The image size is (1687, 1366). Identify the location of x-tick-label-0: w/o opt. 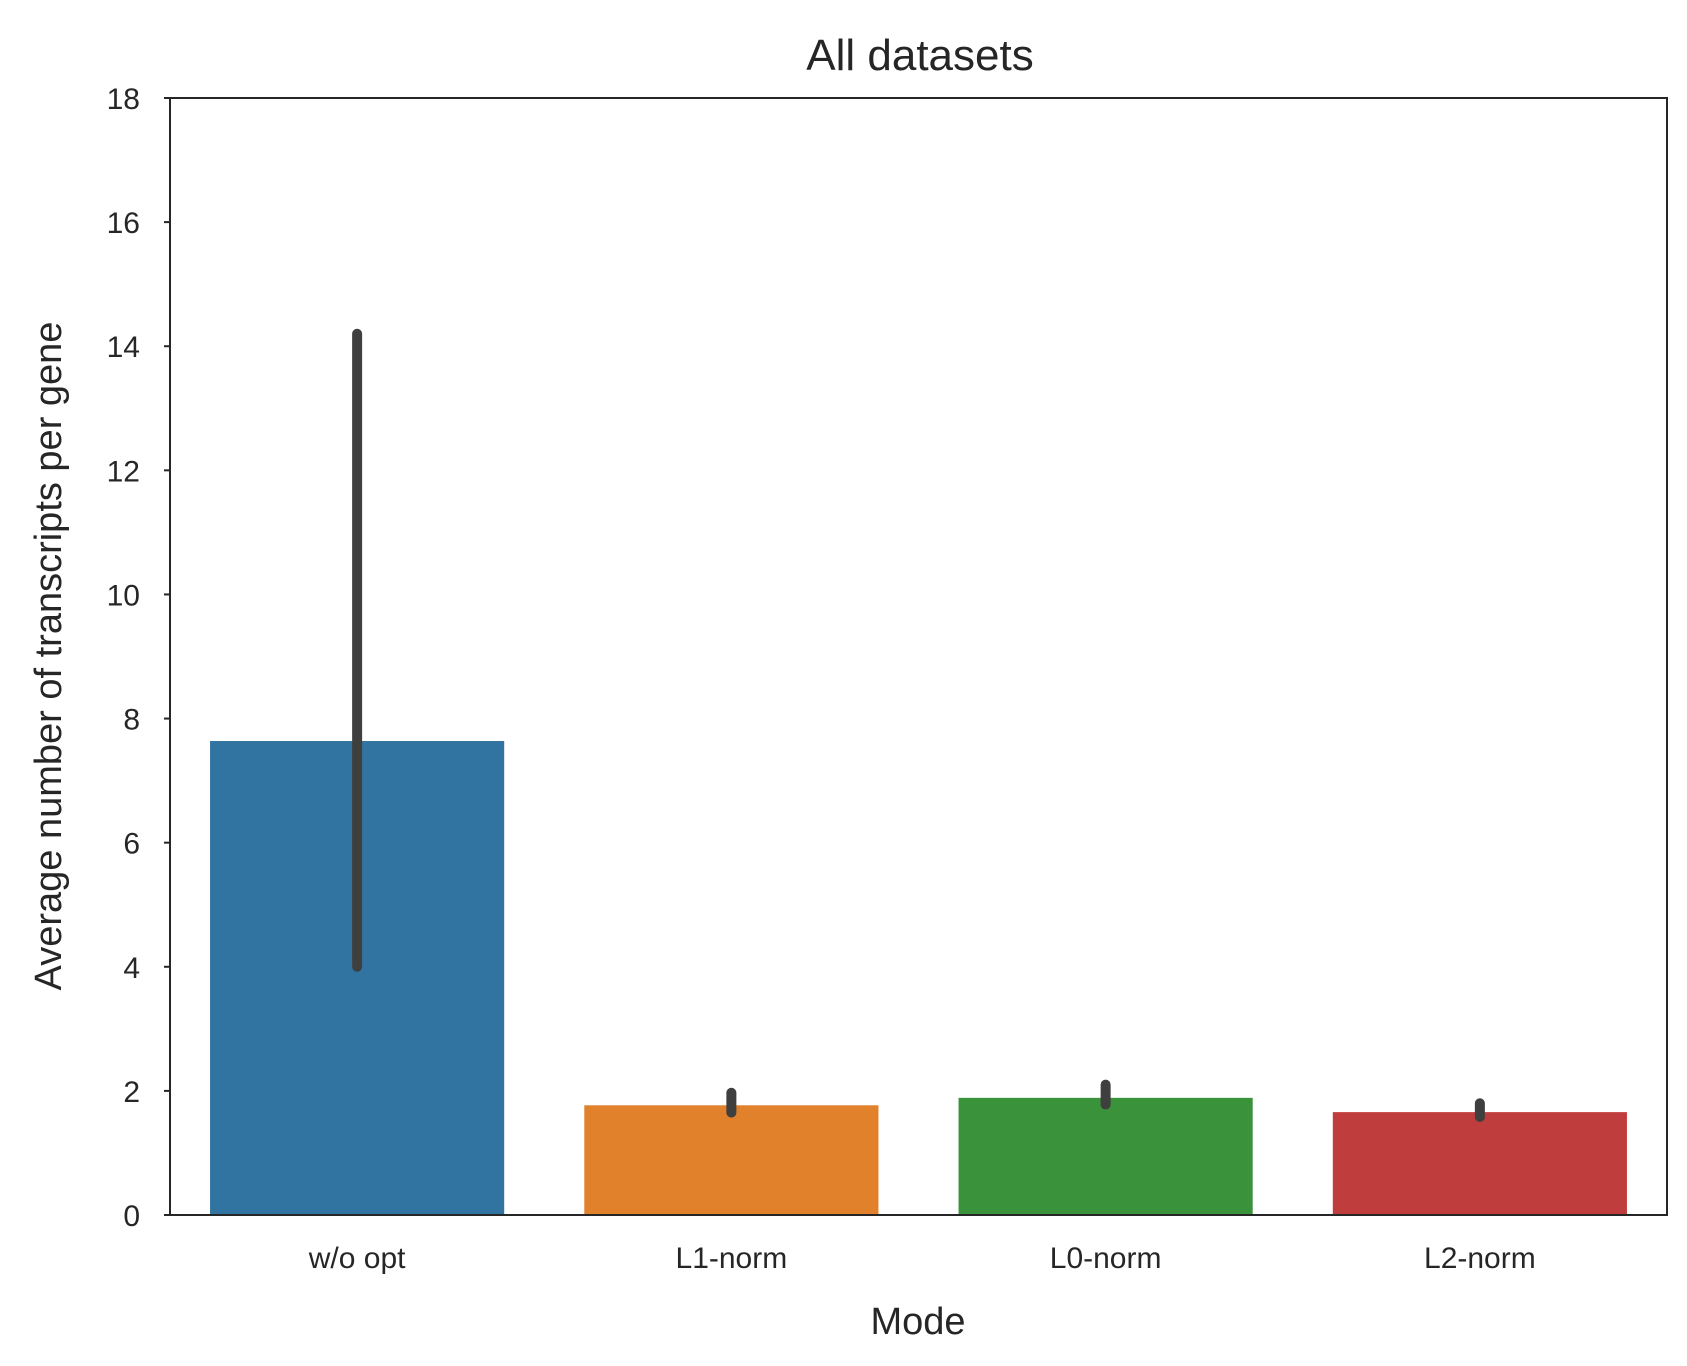
(357, 1258).